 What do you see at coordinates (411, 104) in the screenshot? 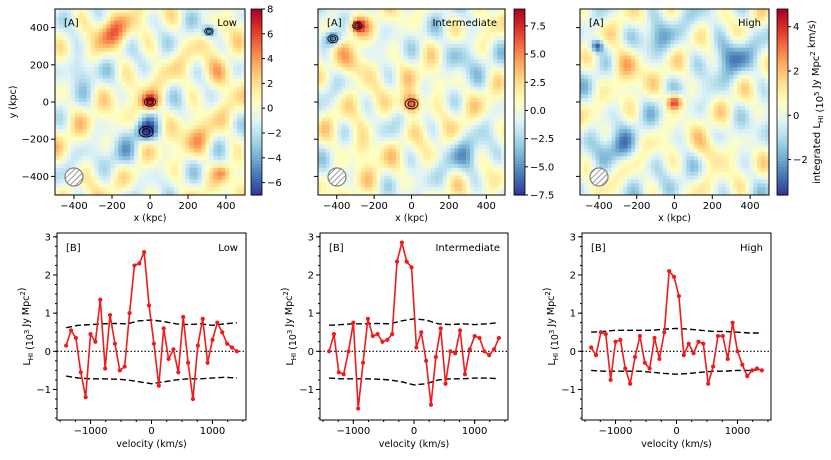
I see `contour-outer` at bounding box center [411, 104].